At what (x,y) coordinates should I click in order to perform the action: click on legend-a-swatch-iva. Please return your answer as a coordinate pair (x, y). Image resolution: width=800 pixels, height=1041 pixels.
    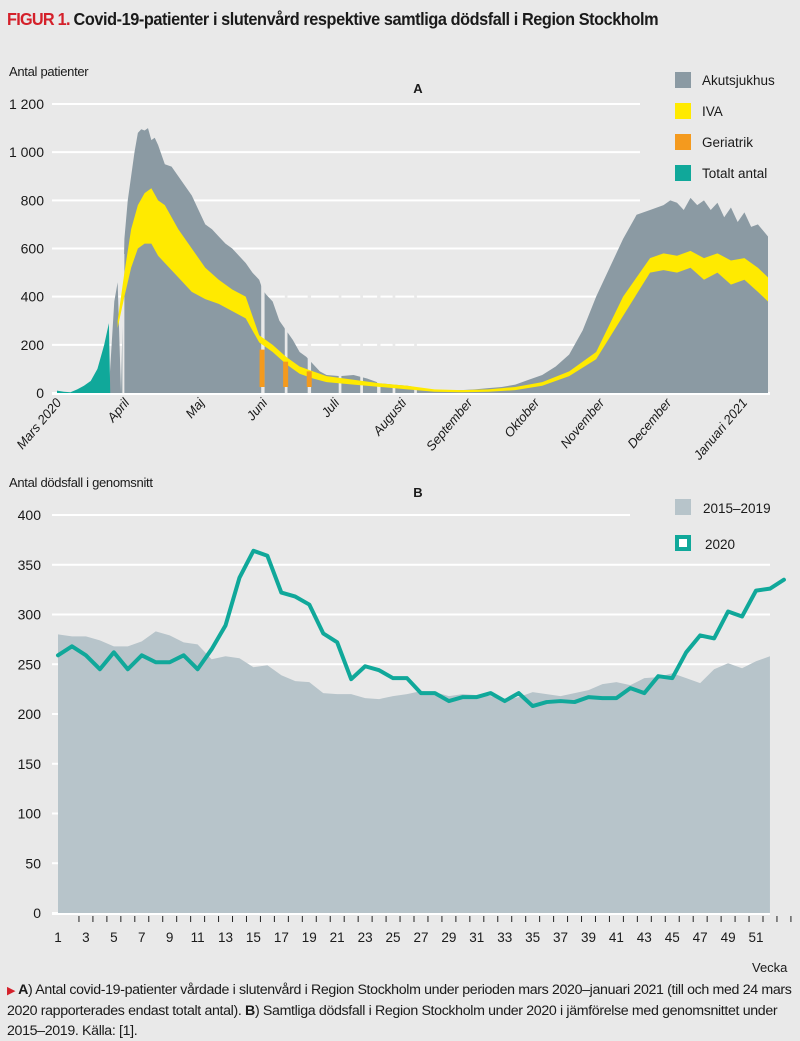
    Looking at the image, I should click on (683, 111).